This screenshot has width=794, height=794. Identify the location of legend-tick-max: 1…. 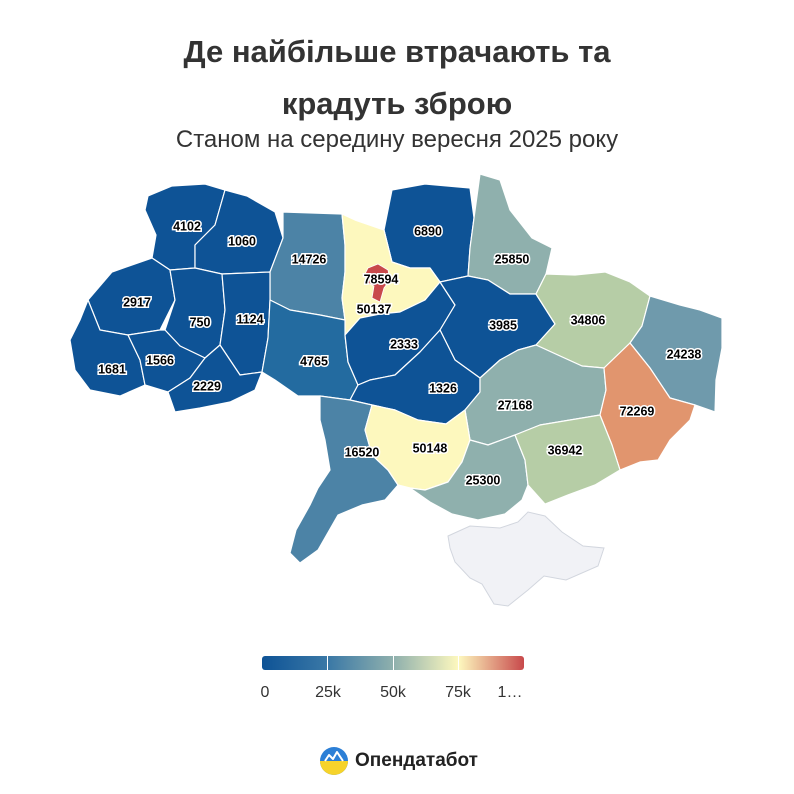
(510, 692).